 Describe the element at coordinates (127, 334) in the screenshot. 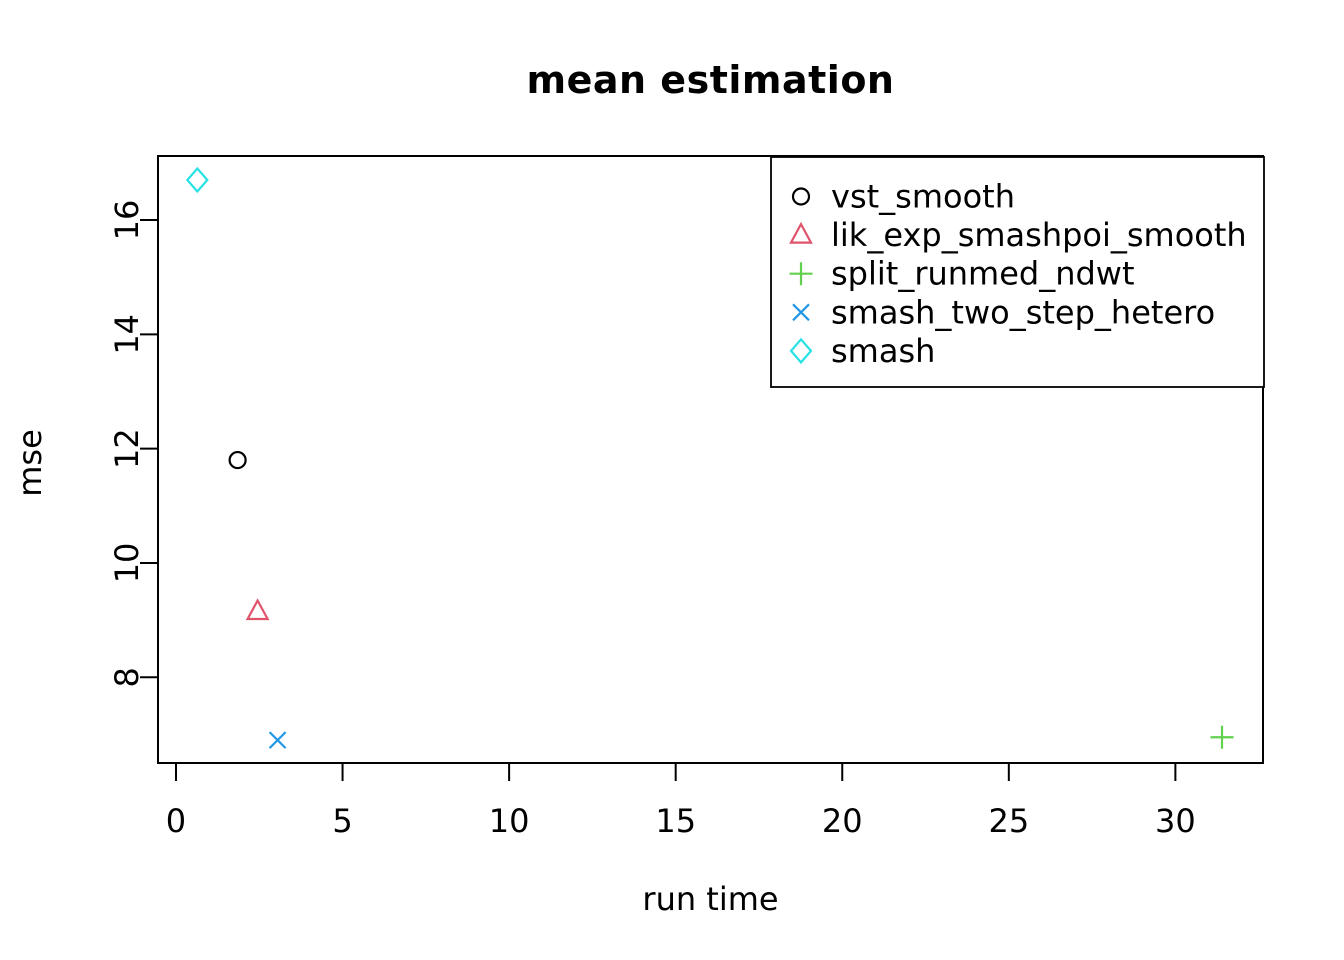

I see `y-axis-tick-label: 14` at that location.